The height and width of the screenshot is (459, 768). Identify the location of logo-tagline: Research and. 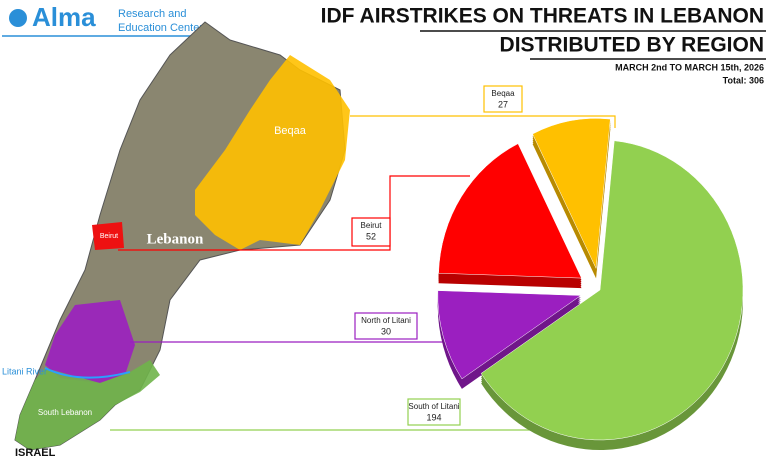
(152, 14).